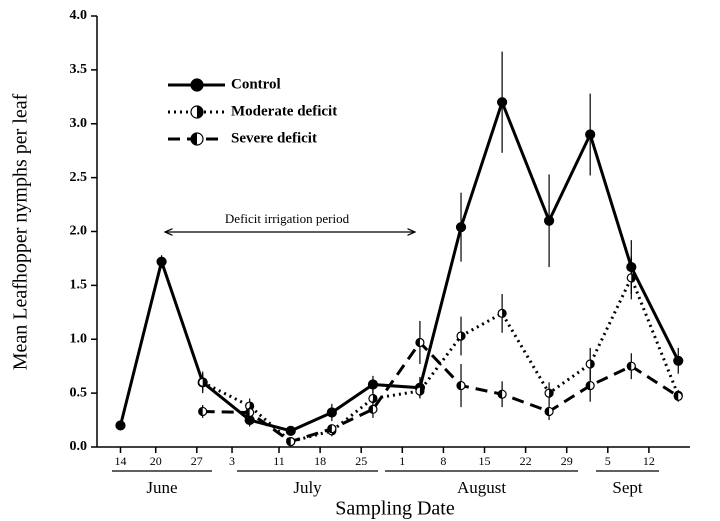 The image size is (720, 521). I want to click on legend-label: Moderate deficit, so click(284, 111).